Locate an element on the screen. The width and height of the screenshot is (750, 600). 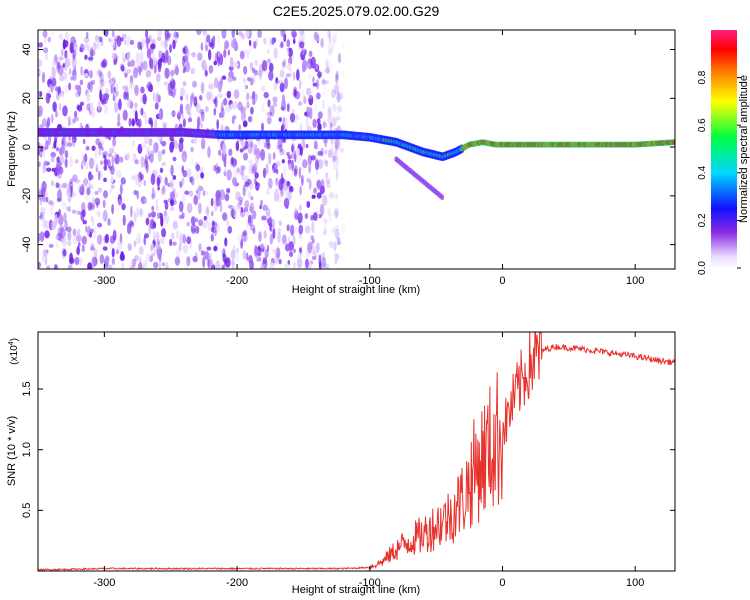
y-tick-label: 0.5 is located at coordinates (27, 510).